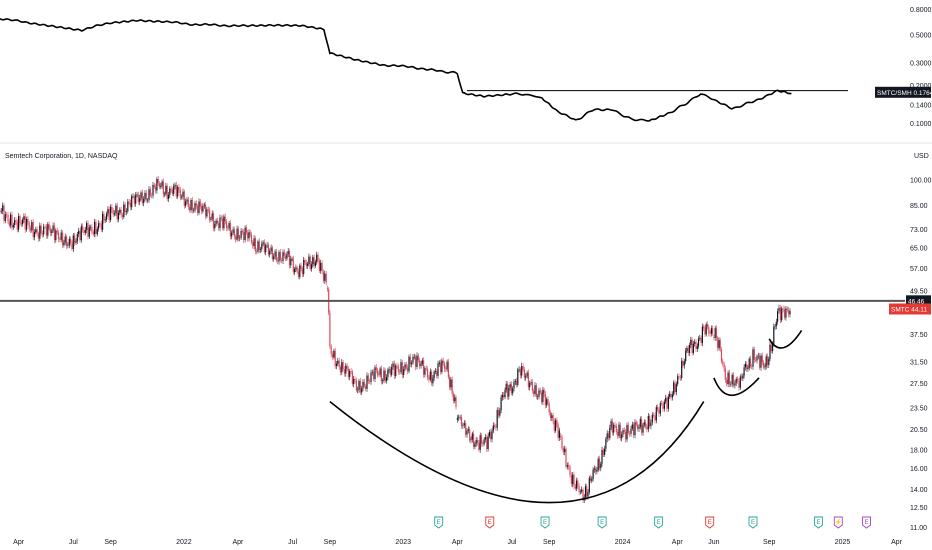  What do you see at coordinates (184, 542) in the screenshot?
I see `x-tick-3: 2022` at bounding box center [184, 542].